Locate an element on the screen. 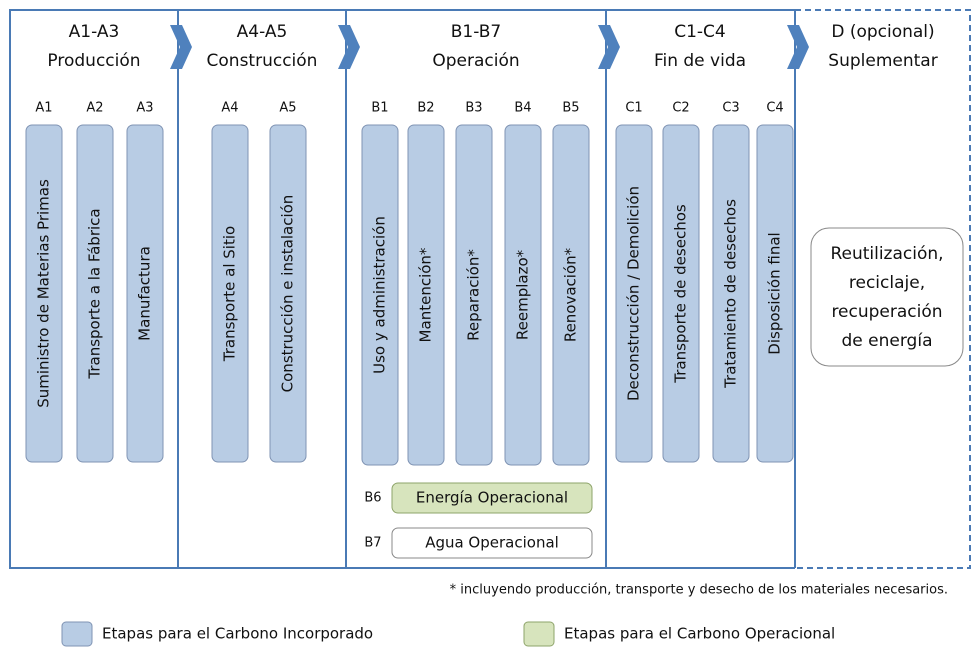  stage-label: Uso y administración is located at coordinates (380, 295).